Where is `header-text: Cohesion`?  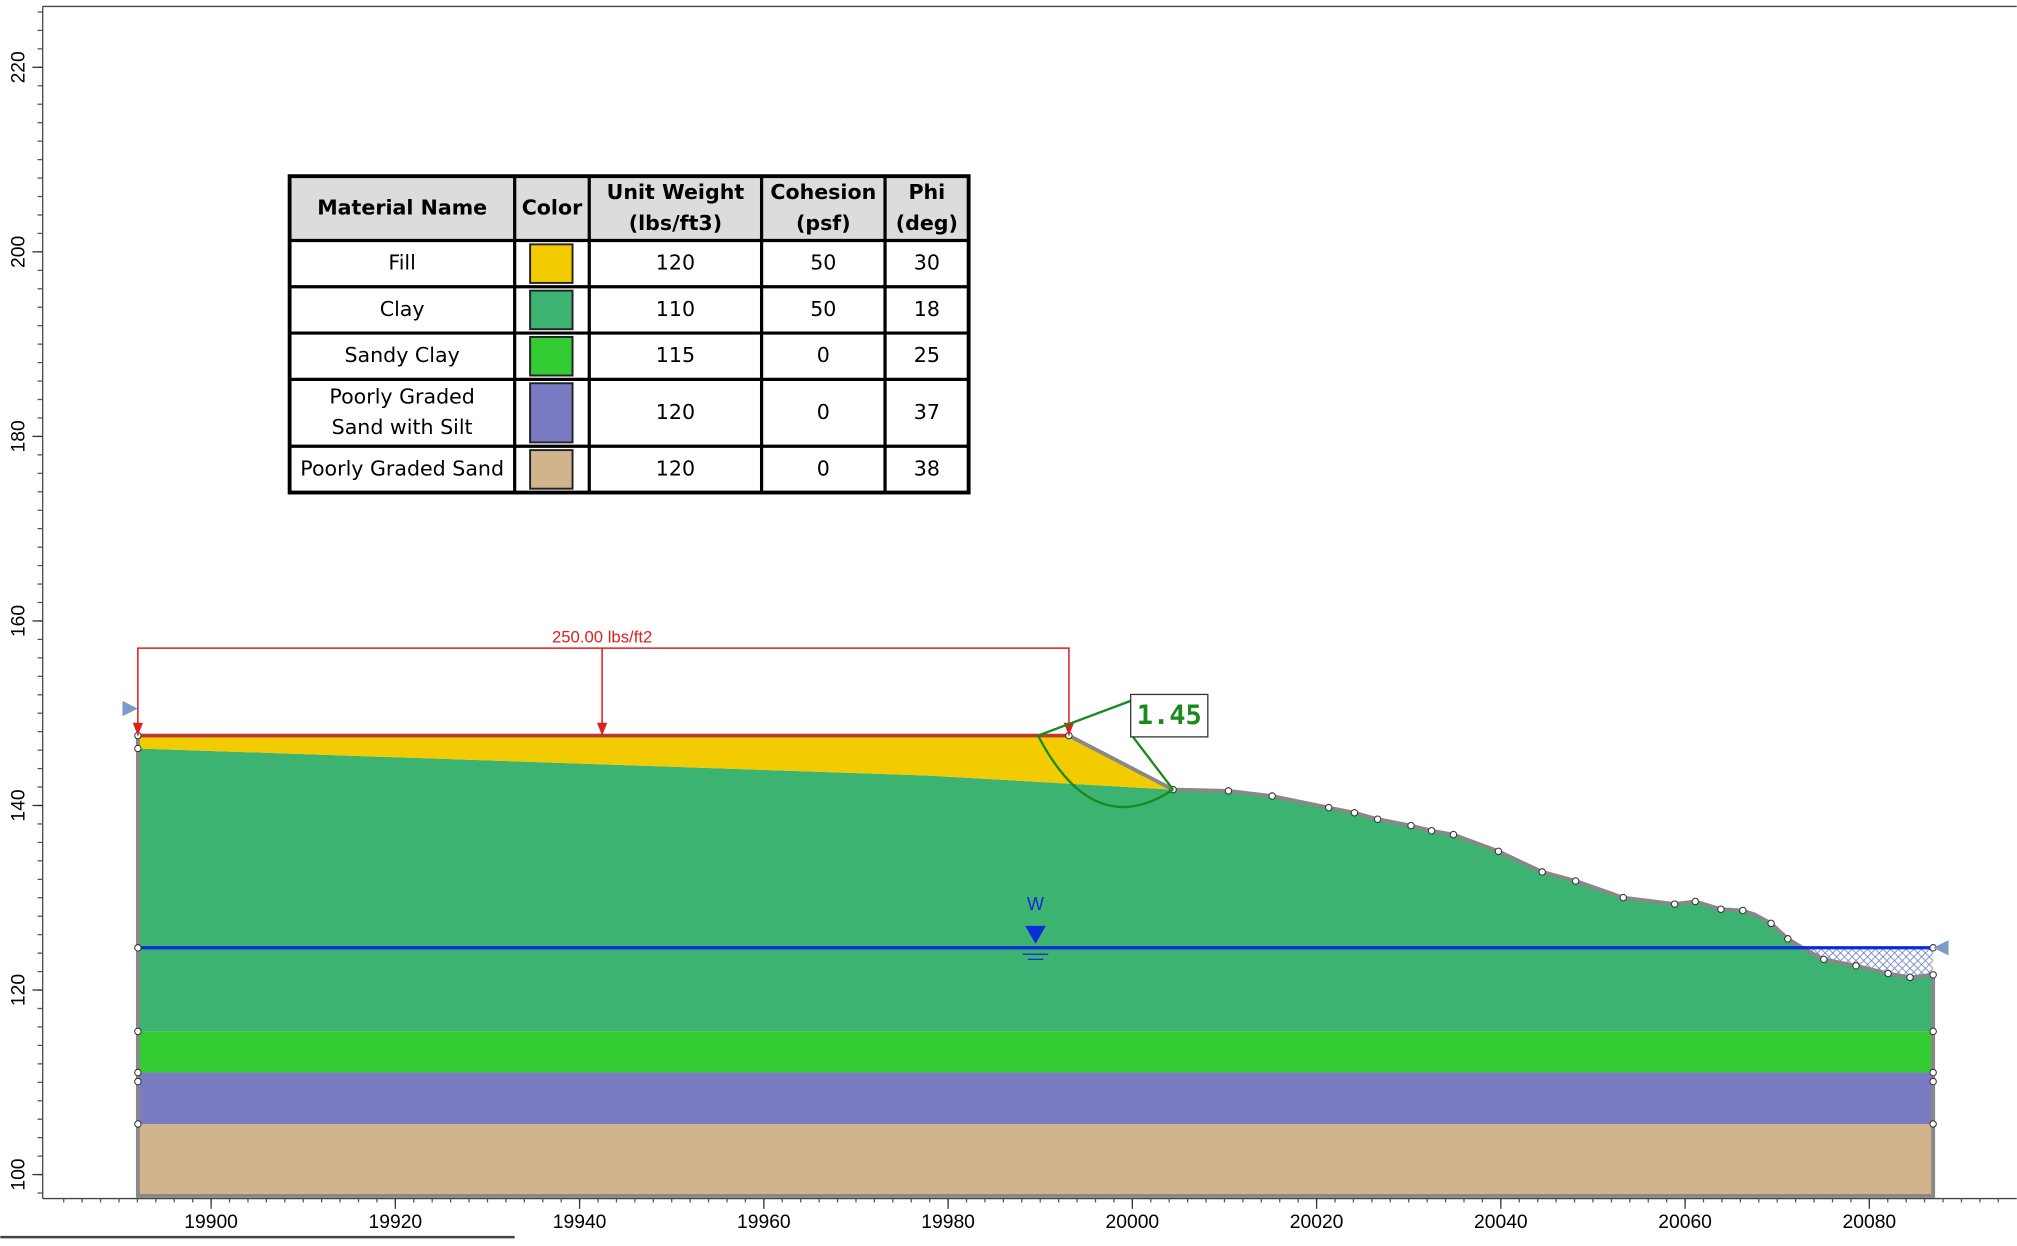 header-text: Cohesion is located at coordinates (823, 192).